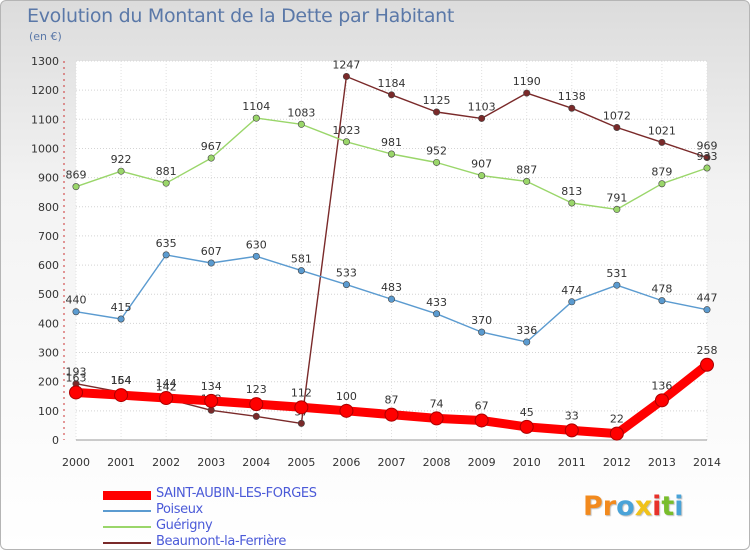  I want to click on data-label: 258, so click(707, 350).